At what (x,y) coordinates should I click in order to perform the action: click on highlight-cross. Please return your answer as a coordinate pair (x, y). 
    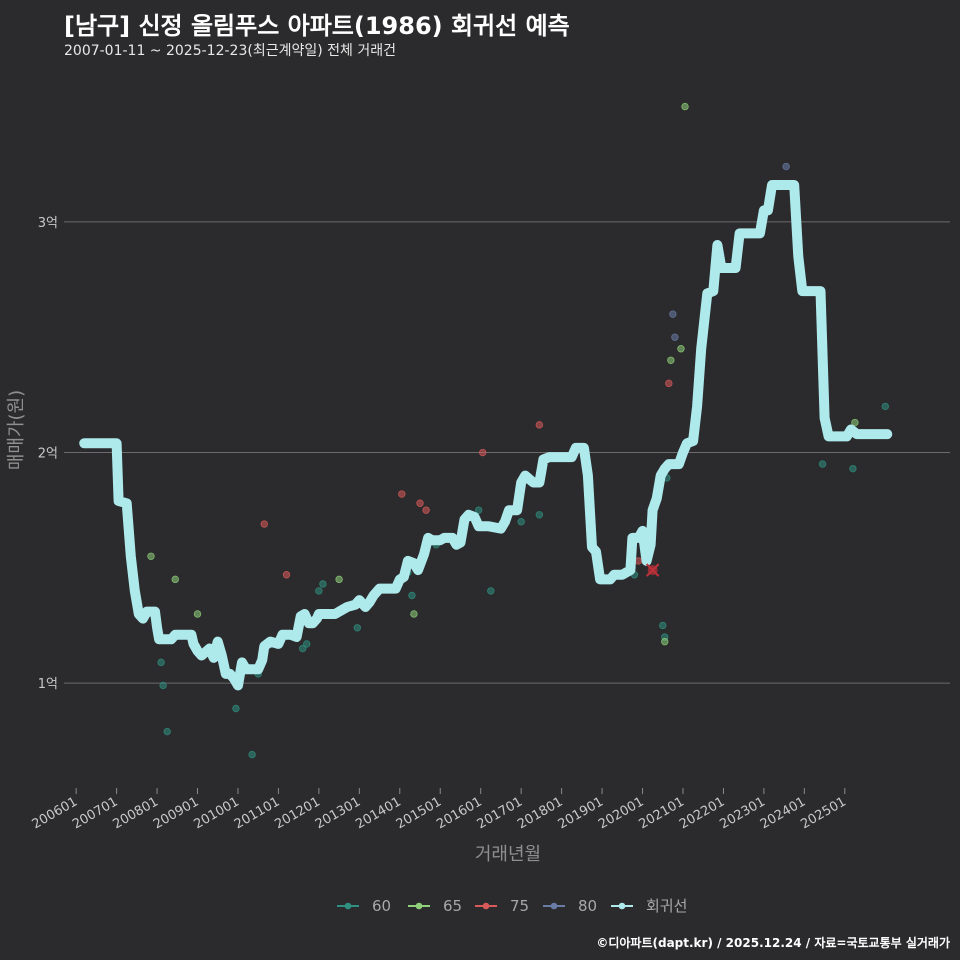
    Looking at the image, I should click on (652, 570).